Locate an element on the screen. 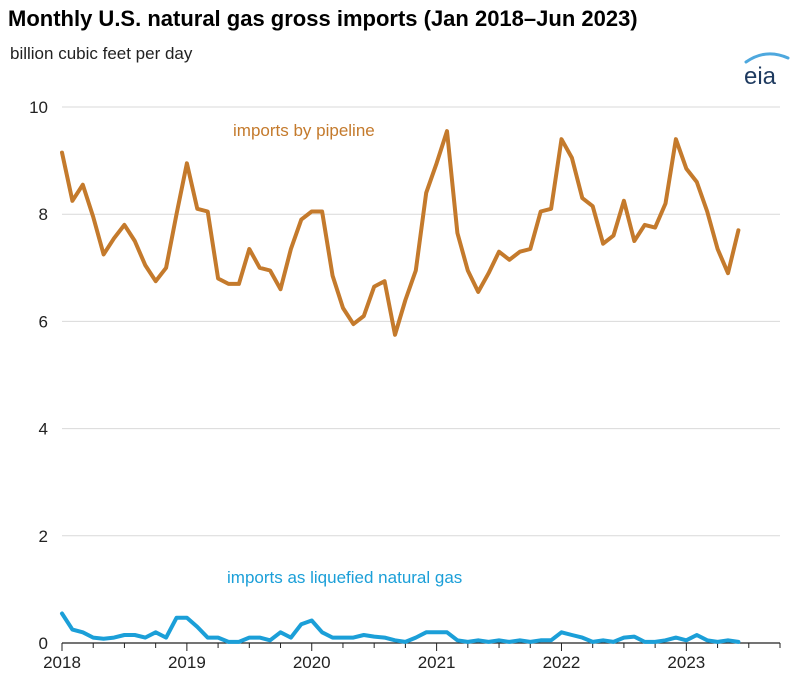 The height and width of the screenshot is (683, 797). chart-subtitle: billion cubic feet per day is located at coordinates (101, 53).